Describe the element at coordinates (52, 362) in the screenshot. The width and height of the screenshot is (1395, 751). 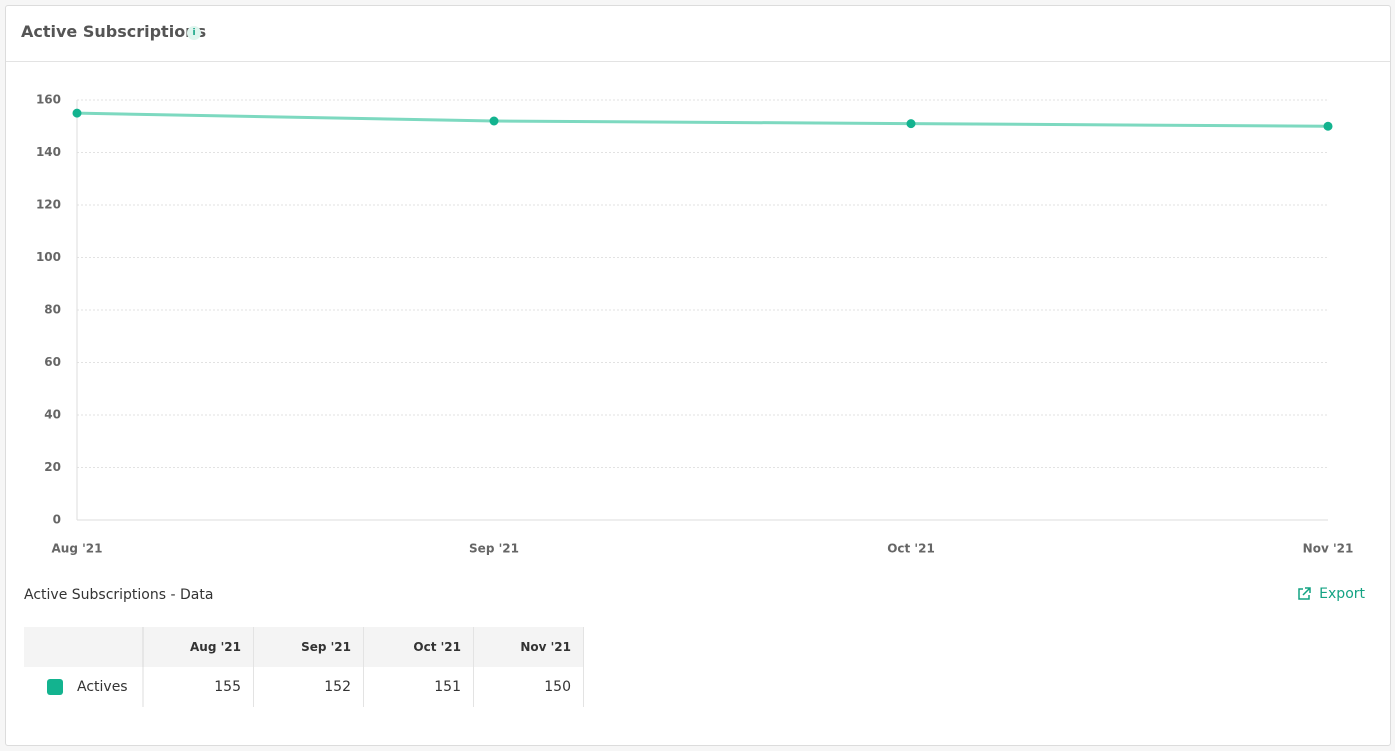
I see `y-tick-label: 60` at that location.